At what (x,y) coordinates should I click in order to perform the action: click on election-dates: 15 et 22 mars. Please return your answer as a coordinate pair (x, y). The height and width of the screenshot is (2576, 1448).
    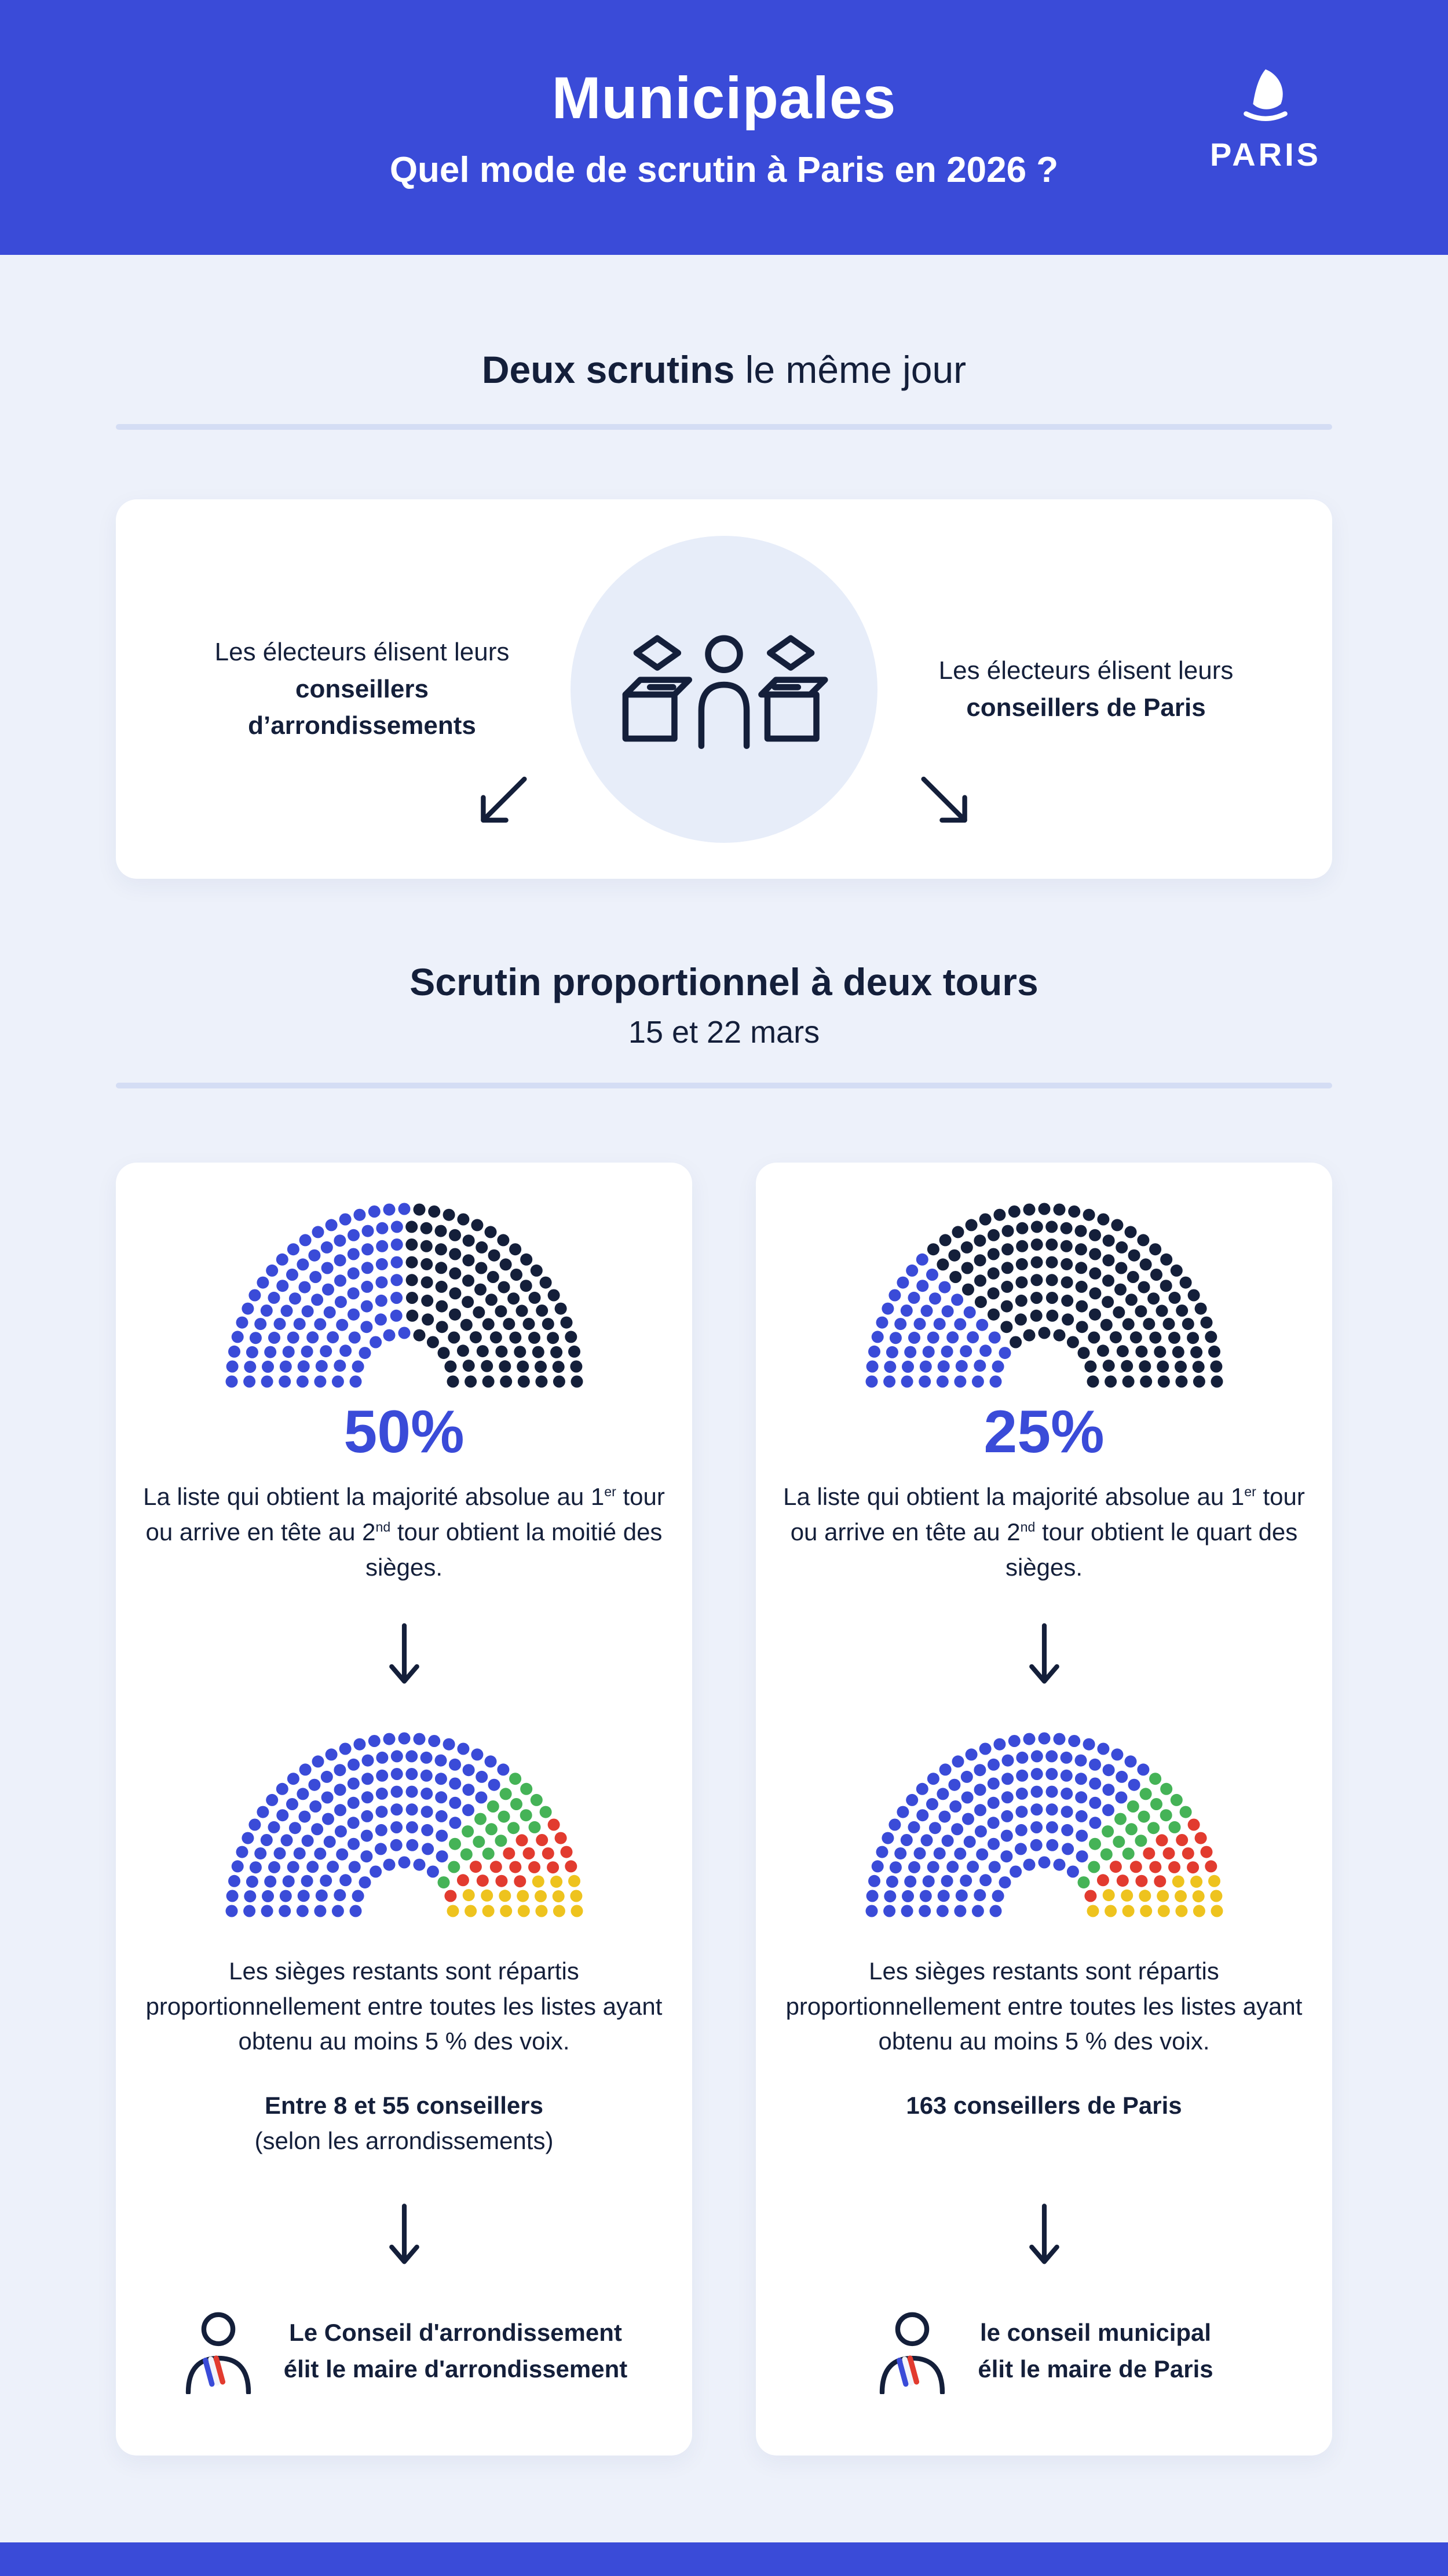
    Looking at the image, I should click on (724, 1032).